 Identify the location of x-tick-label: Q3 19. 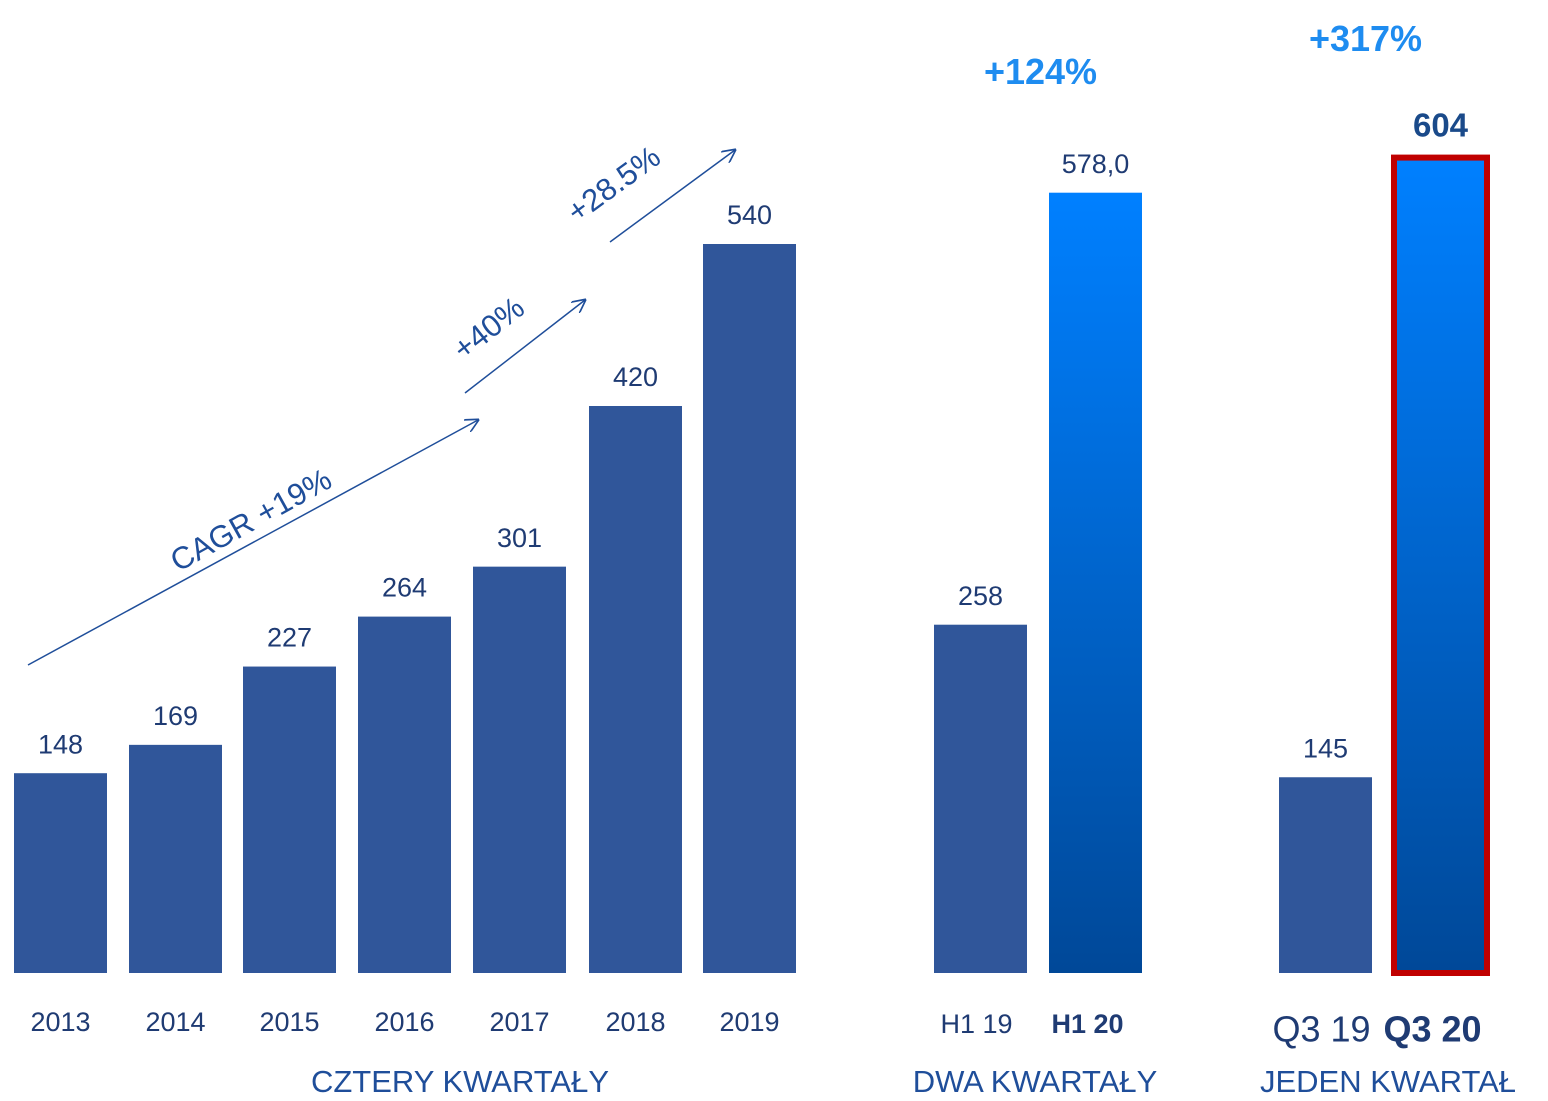
(1321, 1029).